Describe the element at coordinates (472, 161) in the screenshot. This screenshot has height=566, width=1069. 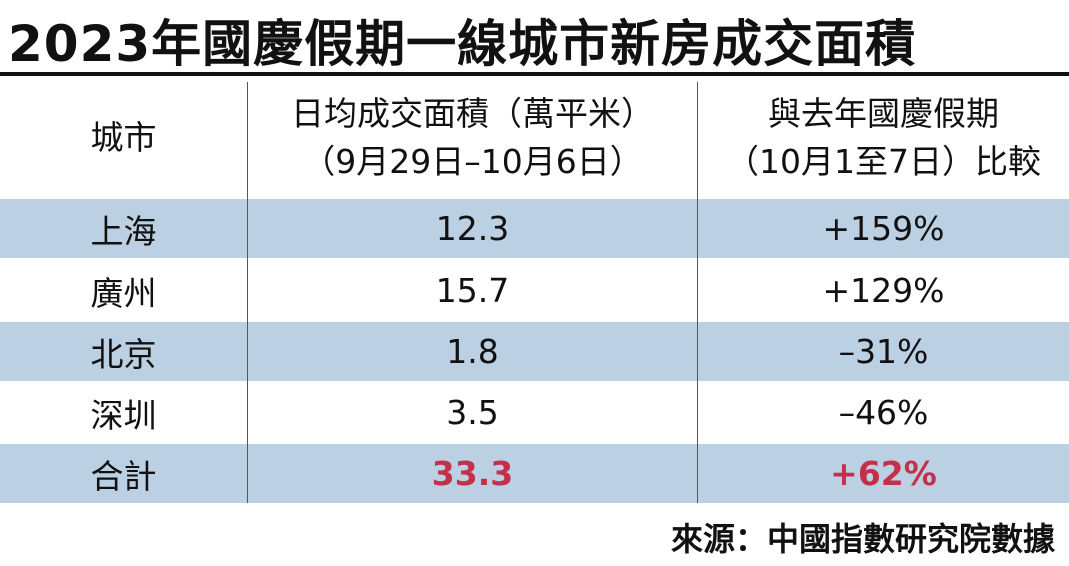
I see `header-line: （9月29日–10月6日）` at that location.